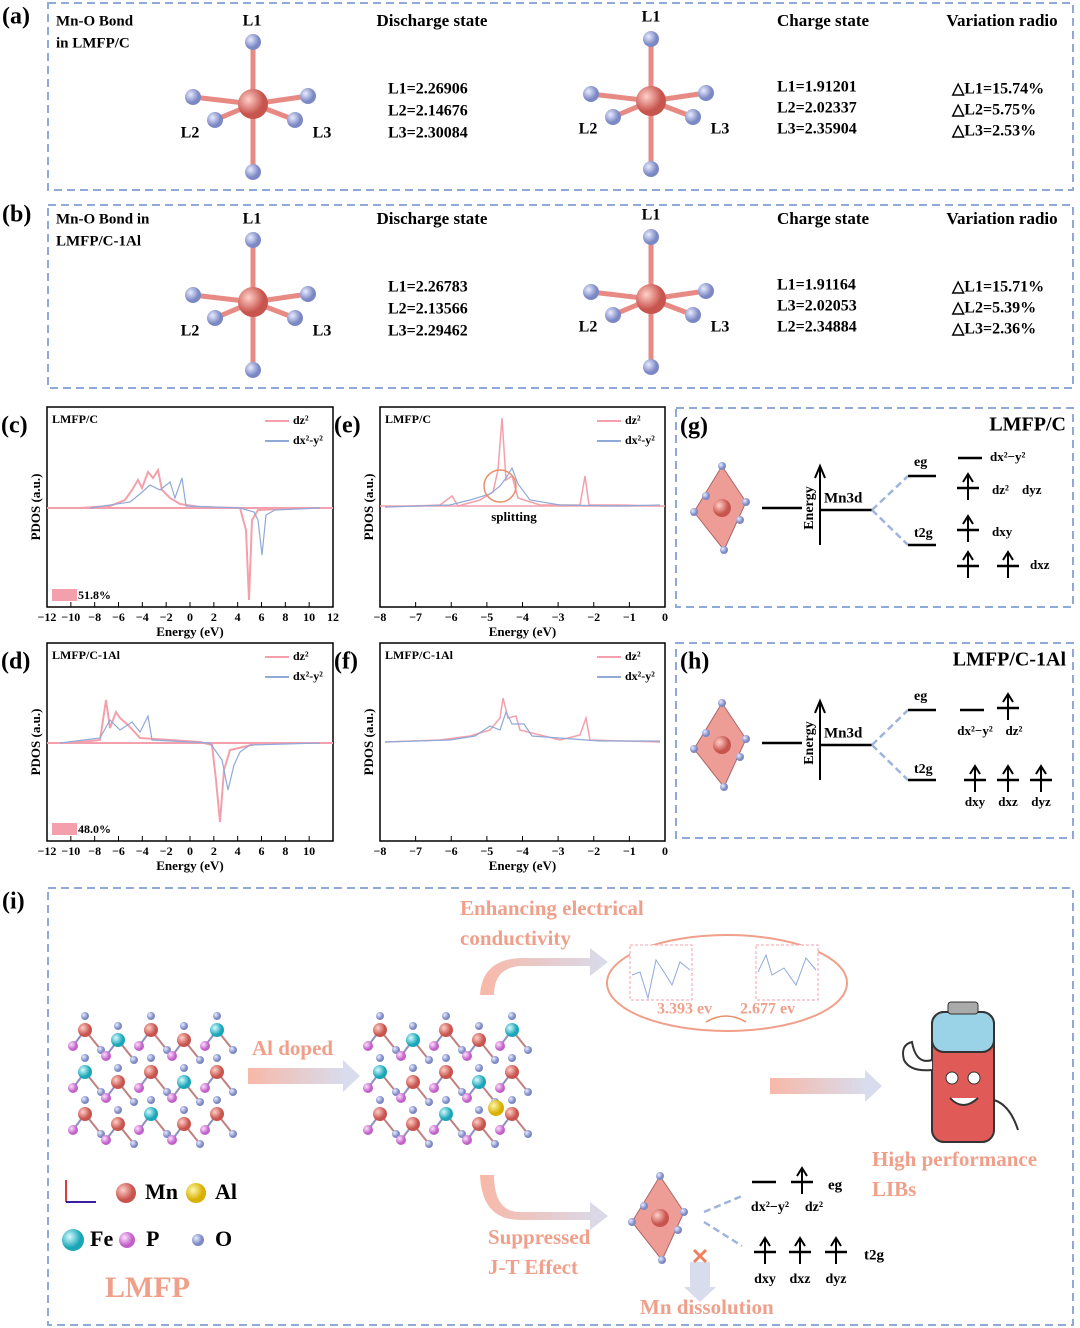 This screenshot has width=1080, height=1328. I want to click on x-tick-label: −7, so click(415, 851).